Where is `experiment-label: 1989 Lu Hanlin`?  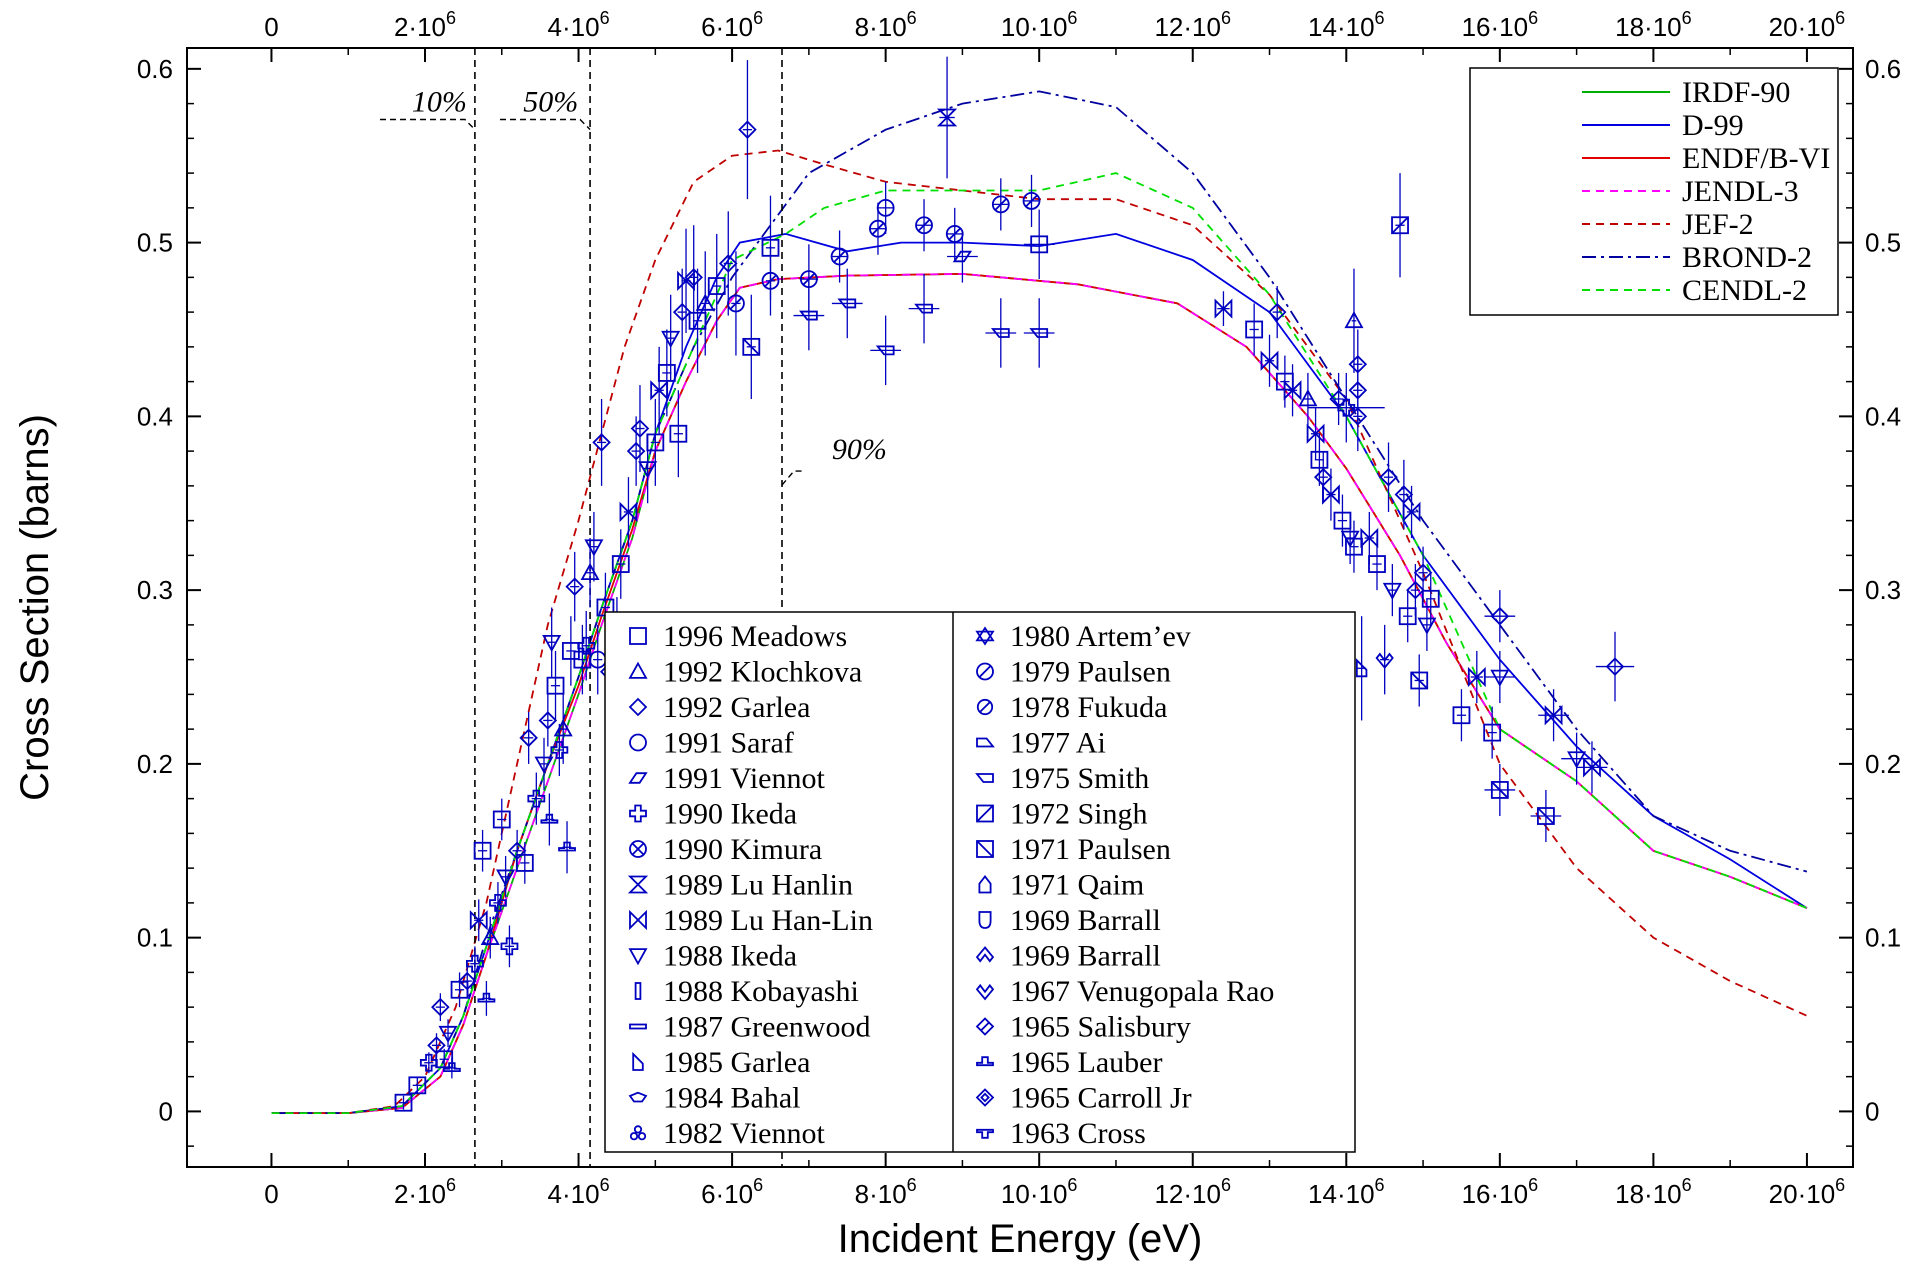
experiment-label: 1989 Lu Hanlin is located at coordinates (758, 885).